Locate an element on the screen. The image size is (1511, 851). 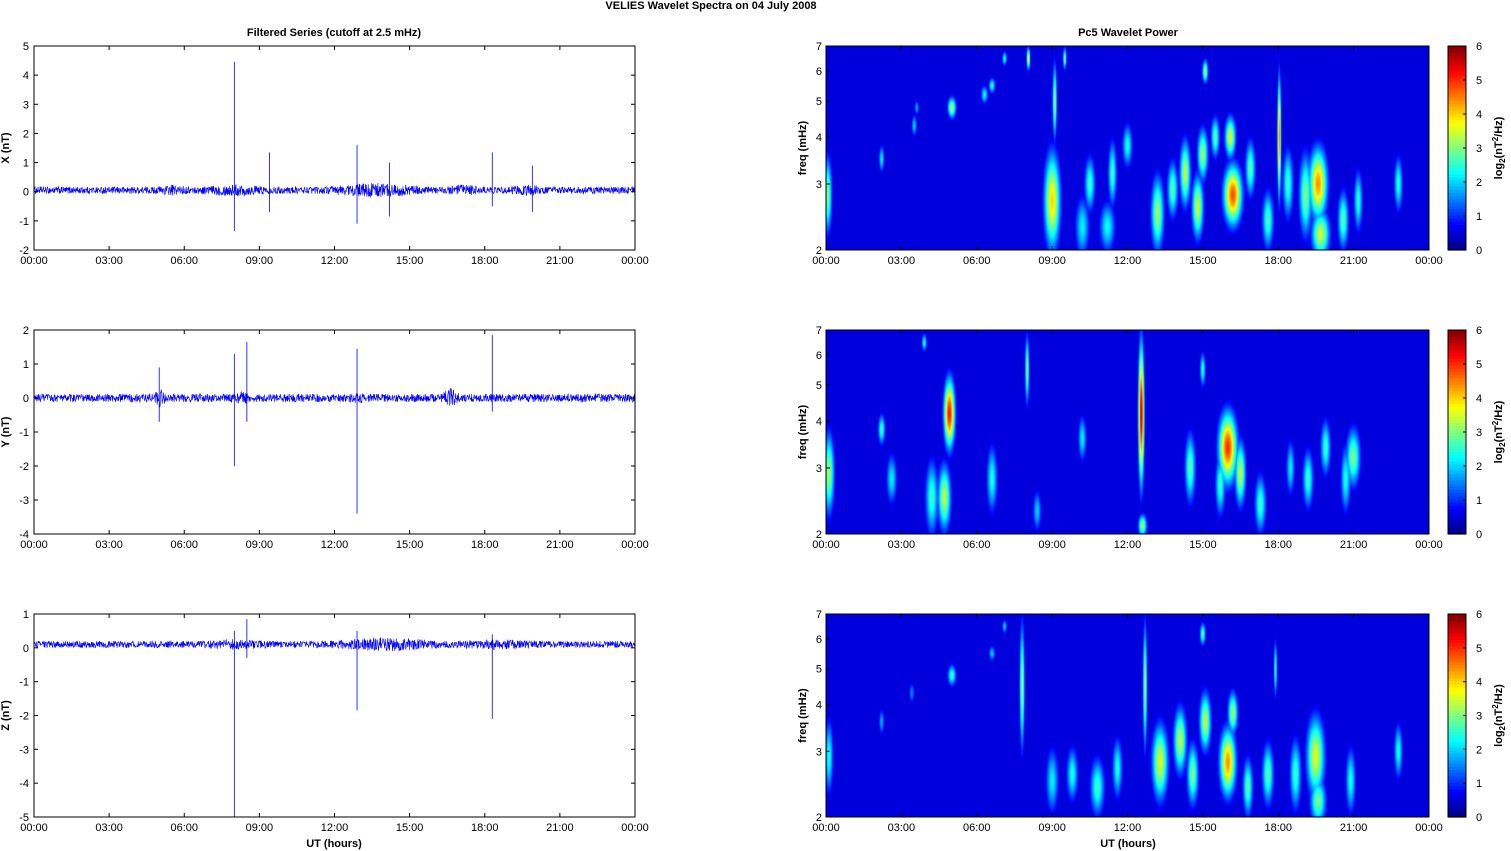
colorbar-tick-label: 2 is located at coordinates (1479, 750).